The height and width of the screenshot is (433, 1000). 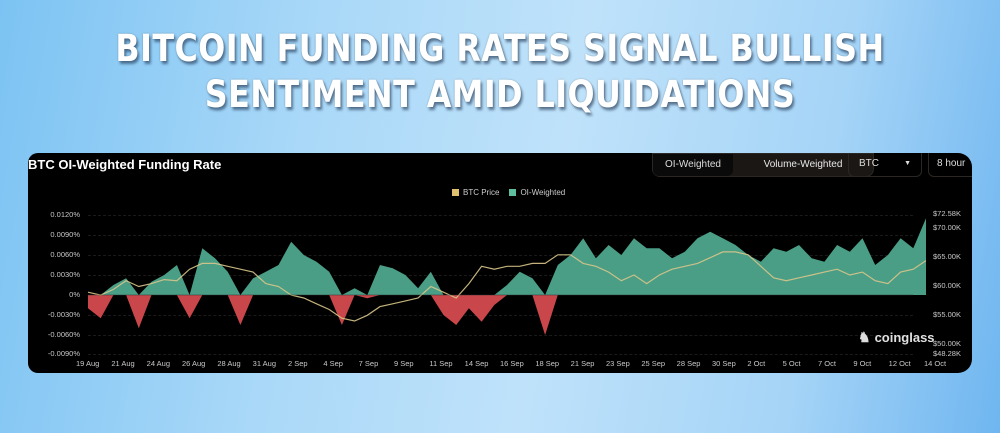 What do you see at coordinates (404, 363) in the screenshot?
I see `x-tick-label: 9 Sep` at bounding box center [404, 363].